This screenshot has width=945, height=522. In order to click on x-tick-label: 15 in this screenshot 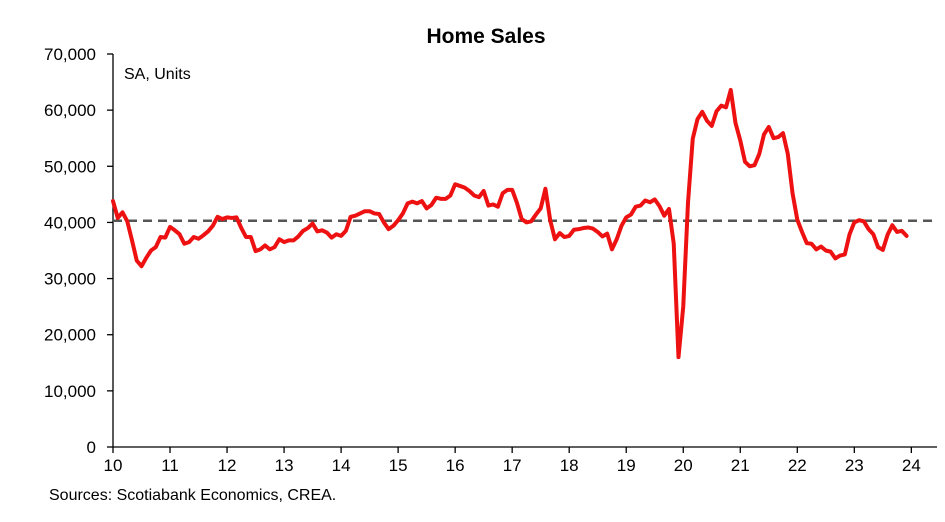, I will do `click(398, 465)`.